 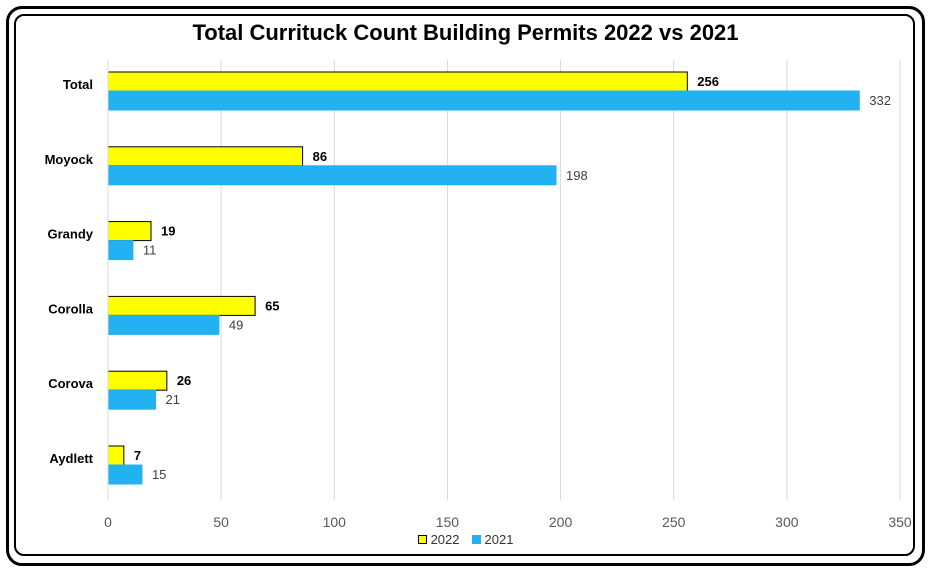 What do you see at coordinates (168, 231) in the screenshot?
I see `value-label-2022-grandy: 19` at bounding box center [168, 231].